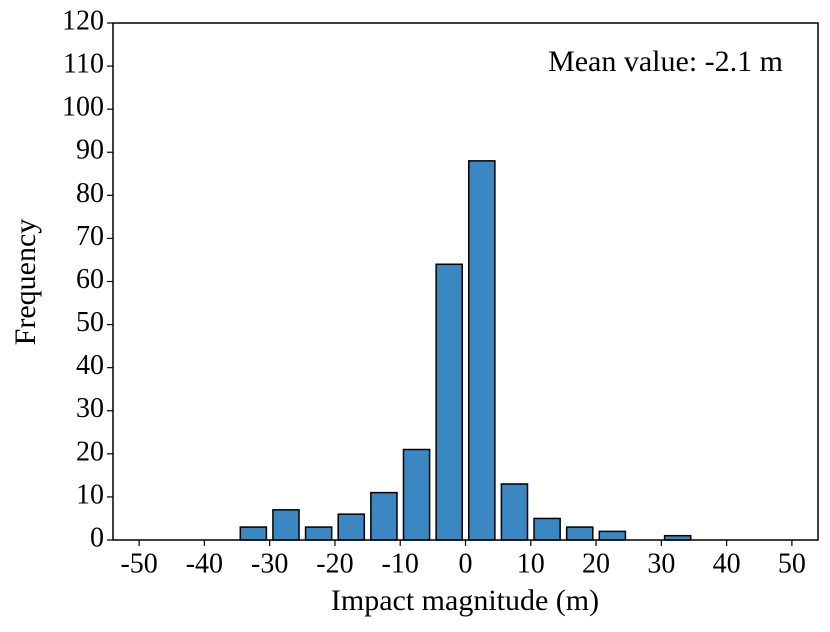 This screenshot has height=632, width=830. What do you see at coordinates (90, 193) in the screenshot?
I see `y-tick-label: 80` at bounding box center [90, 193].